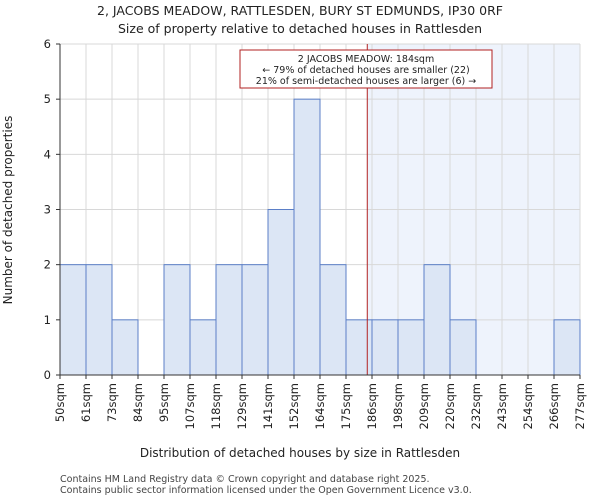 The image size is (600, 500). What do you see at coordinates (359, 347) in the screenshot?
I see `bar-175sqm` at bounding box center [359, 347].